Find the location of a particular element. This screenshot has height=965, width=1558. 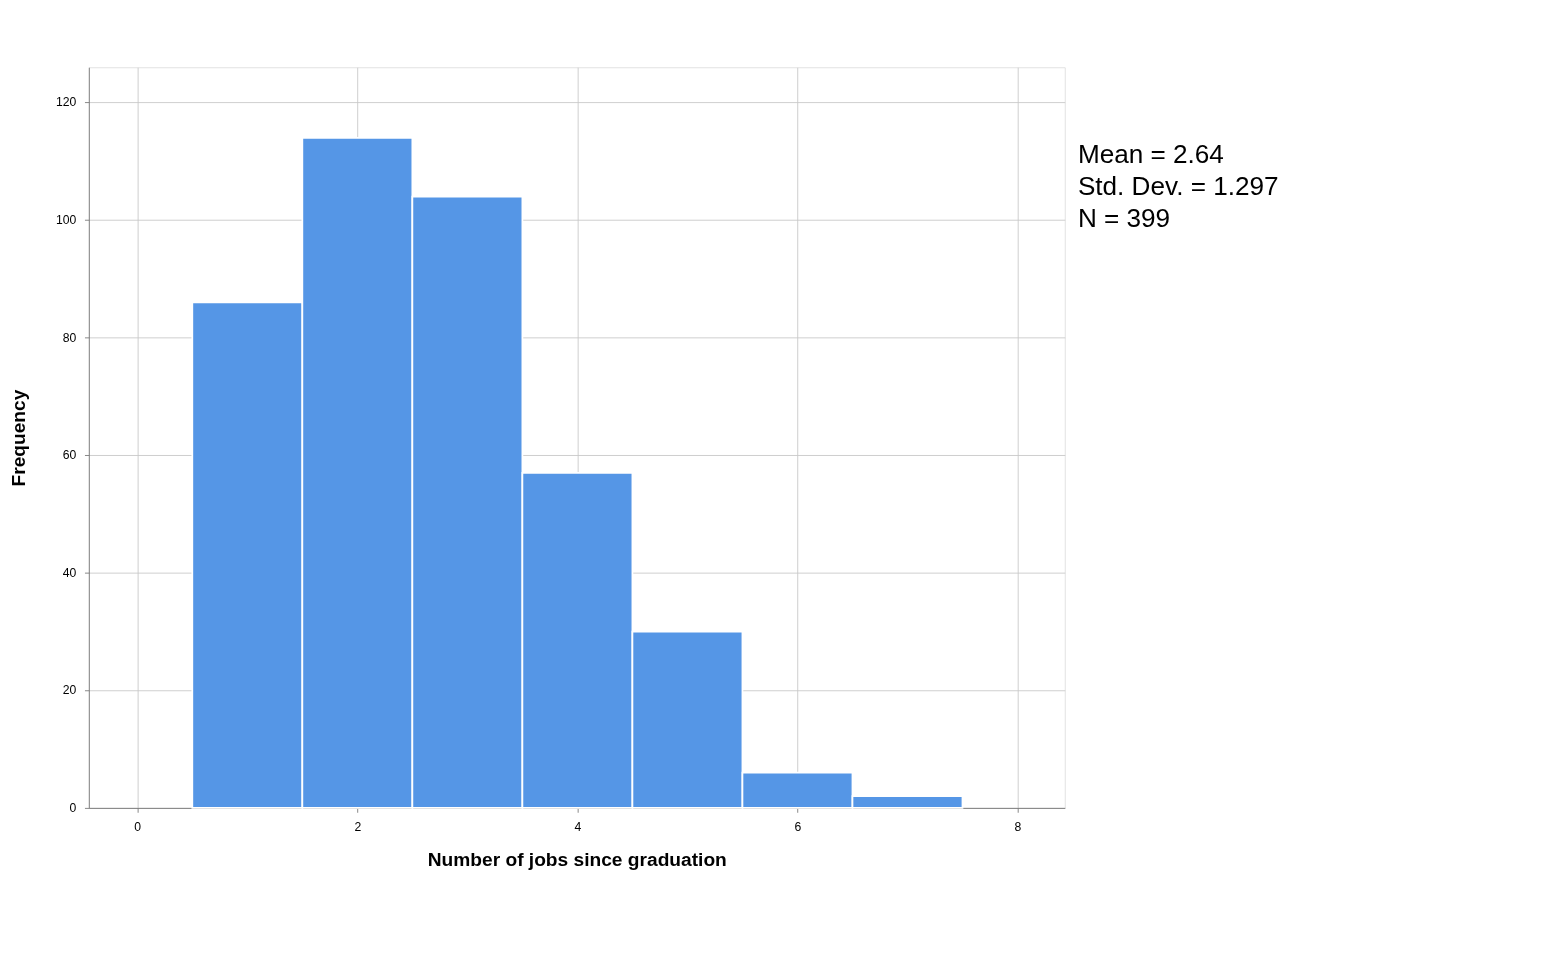

y-tick-label: 100 is located at coordinates (66, 220).